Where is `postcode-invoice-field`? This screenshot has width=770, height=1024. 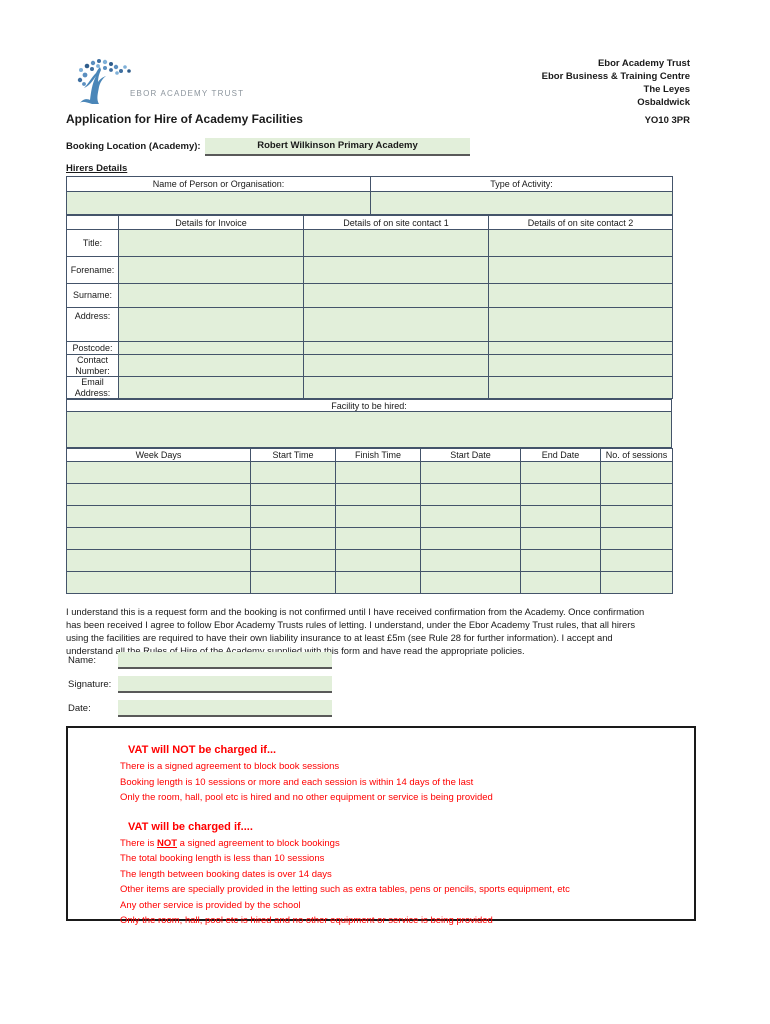 postcode-invoice-field is located at coordinates (211, 348).